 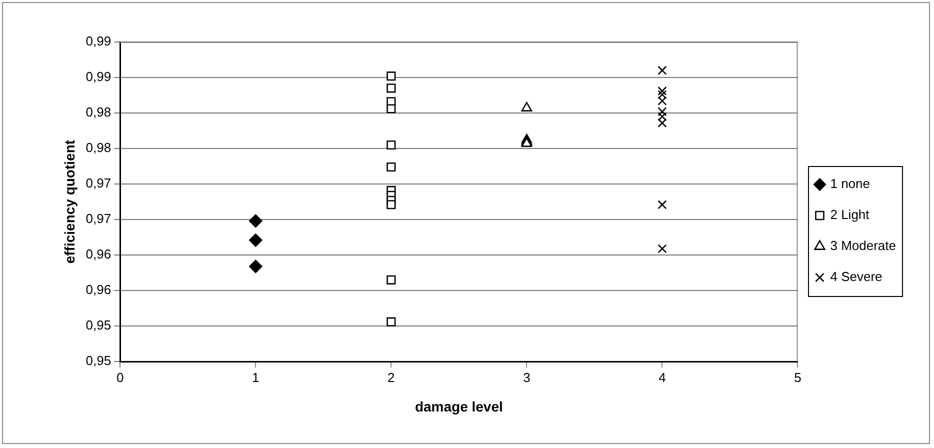 I want to click on x-tick-label: 3, so click(x=526, y=377).